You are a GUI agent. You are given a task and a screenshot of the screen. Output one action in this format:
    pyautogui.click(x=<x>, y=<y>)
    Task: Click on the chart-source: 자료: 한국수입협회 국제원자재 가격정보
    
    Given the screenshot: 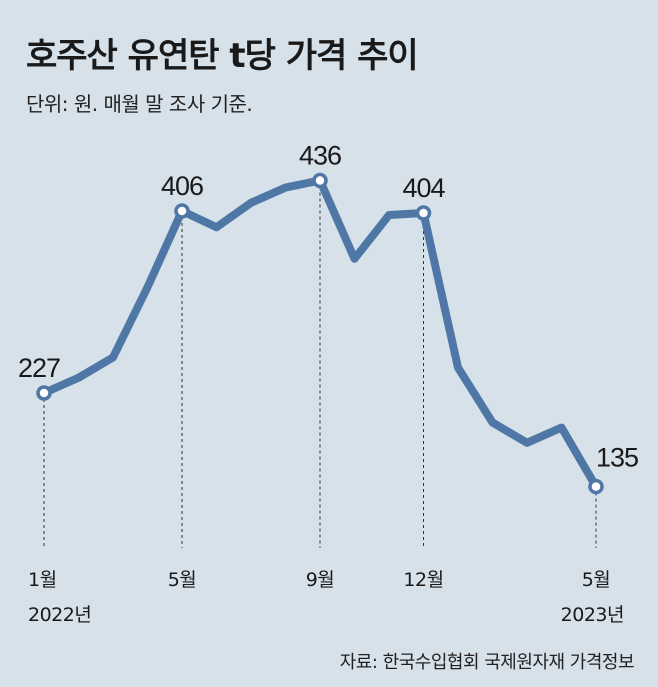 What is the action you would take?
    pyautogui.click(x=487, y=662)
    